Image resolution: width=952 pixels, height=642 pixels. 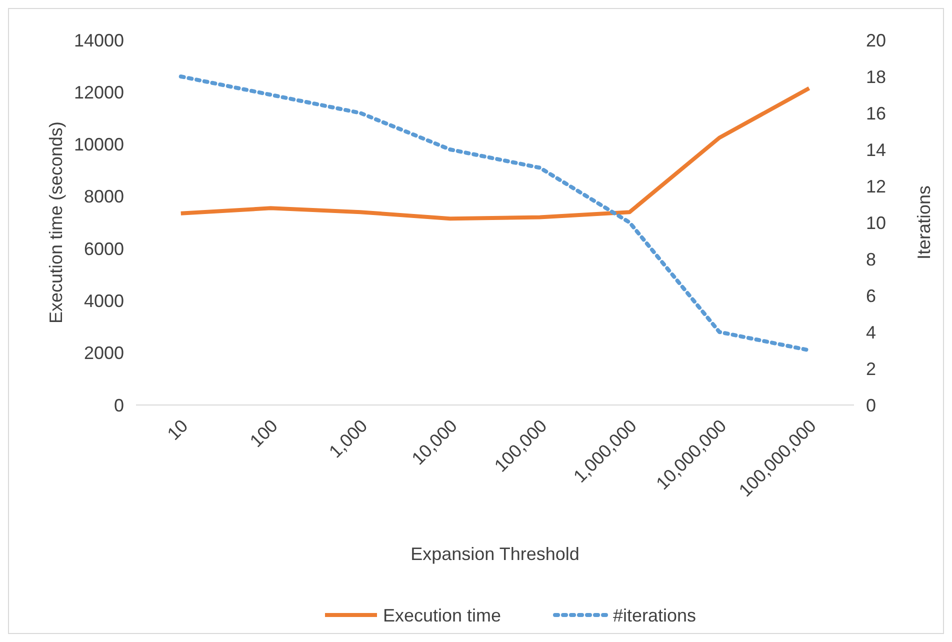 I want to click on y2-tick-label: 14, so click(x=876, y=150).